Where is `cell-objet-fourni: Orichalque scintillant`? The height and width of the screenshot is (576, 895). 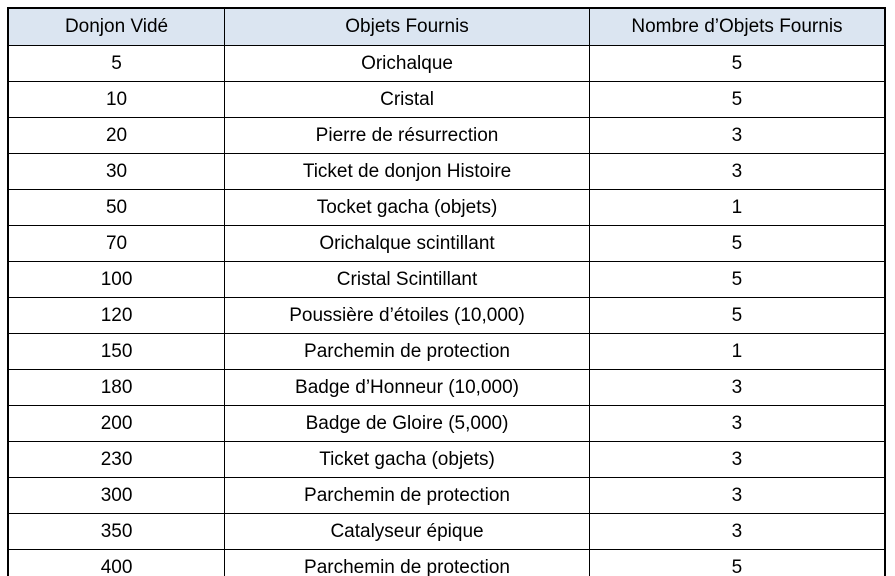 cell-objet-fourni: Orichalque scintillant is located at coordinates (407, 243).